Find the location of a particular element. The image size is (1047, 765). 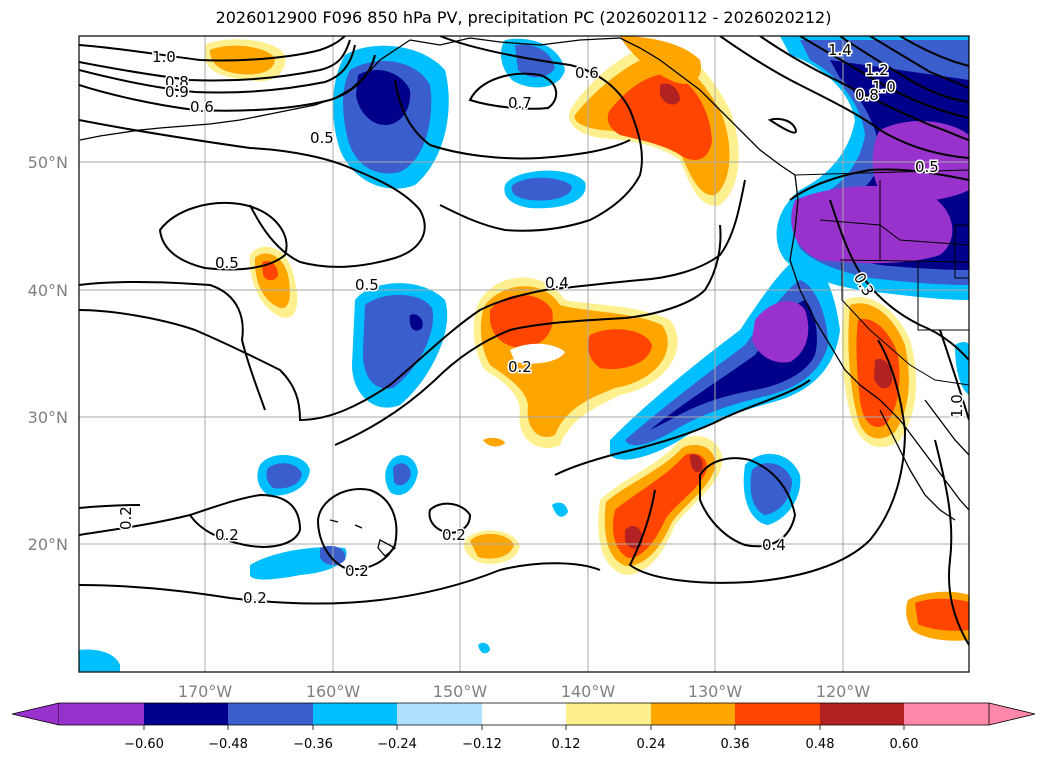

colorbar-extend-high is located at coordinates (1012, 714).